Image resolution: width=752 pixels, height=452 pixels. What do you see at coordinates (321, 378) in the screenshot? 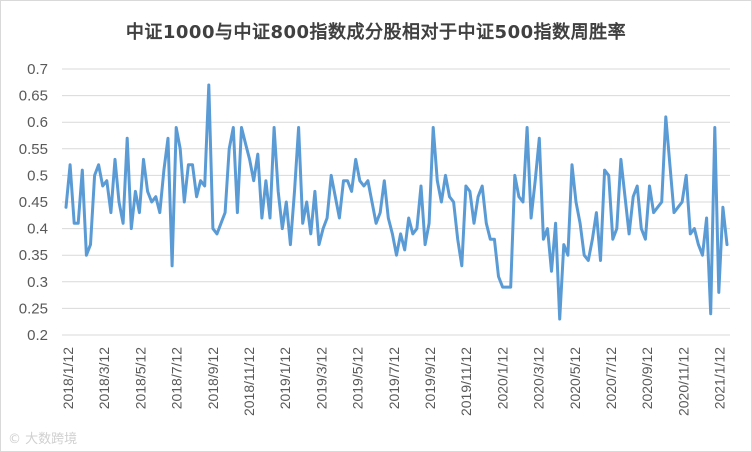
I see `x-tick-label: 2019/3/12` at bounding box center [321, 378].